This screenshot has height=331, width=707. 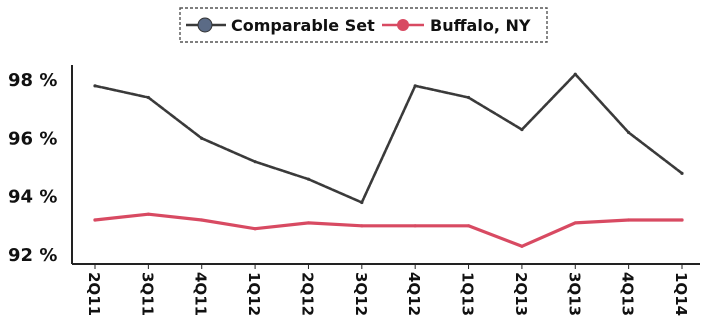 I want to click on y-tick-label: 96 %, so click(x=32, y=138).